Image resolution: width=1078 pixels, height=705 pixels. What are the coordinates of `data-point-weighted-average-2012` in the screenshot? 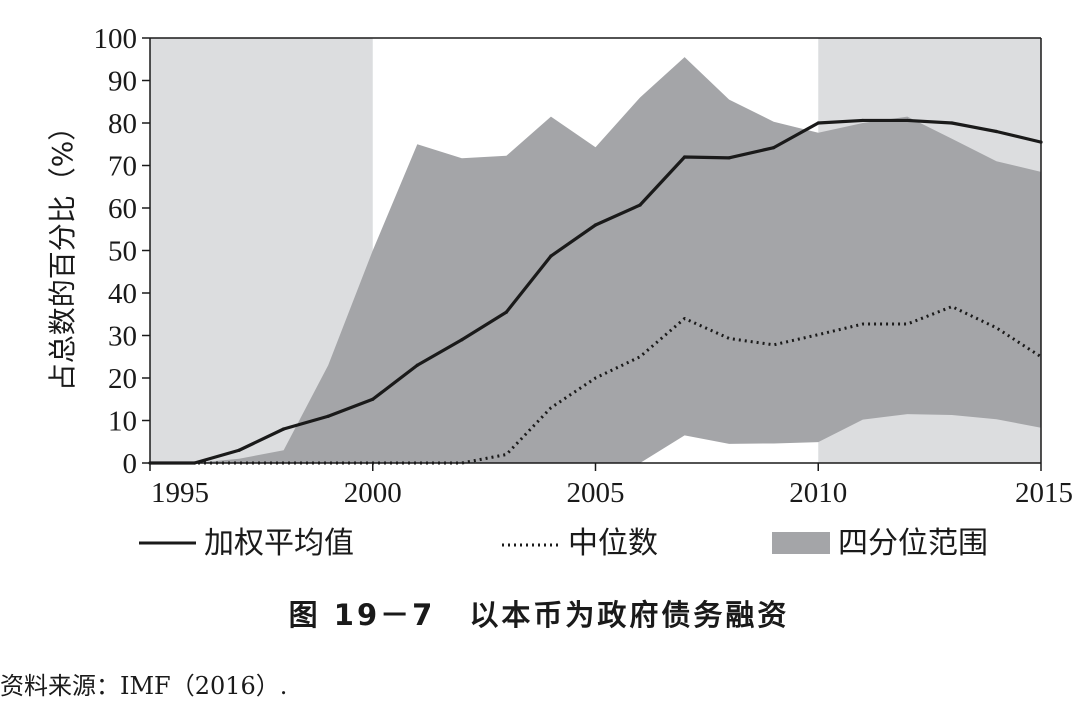 It's located at (907, 120).